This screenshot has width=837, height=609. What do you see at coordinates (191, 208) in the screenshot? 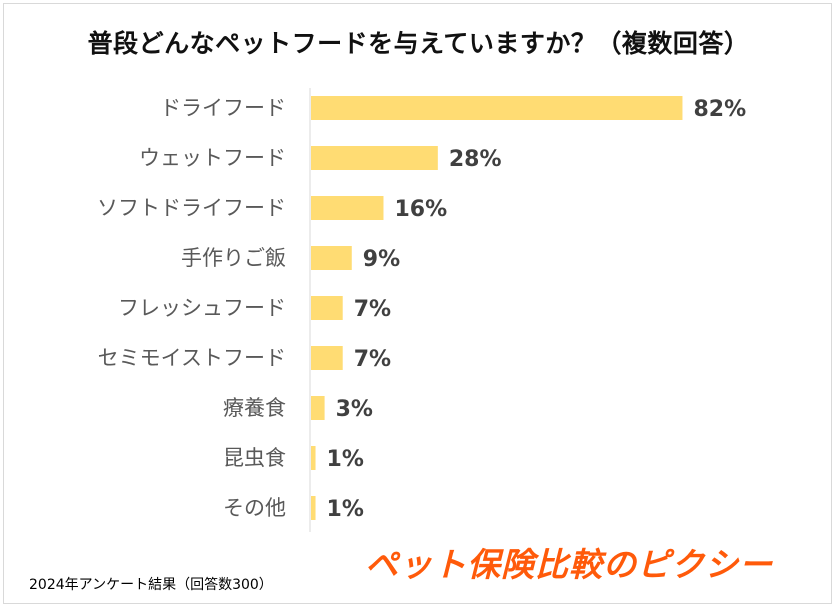
I see `category-label-3: ソフトドライフード` at bounding box center [191, 208].